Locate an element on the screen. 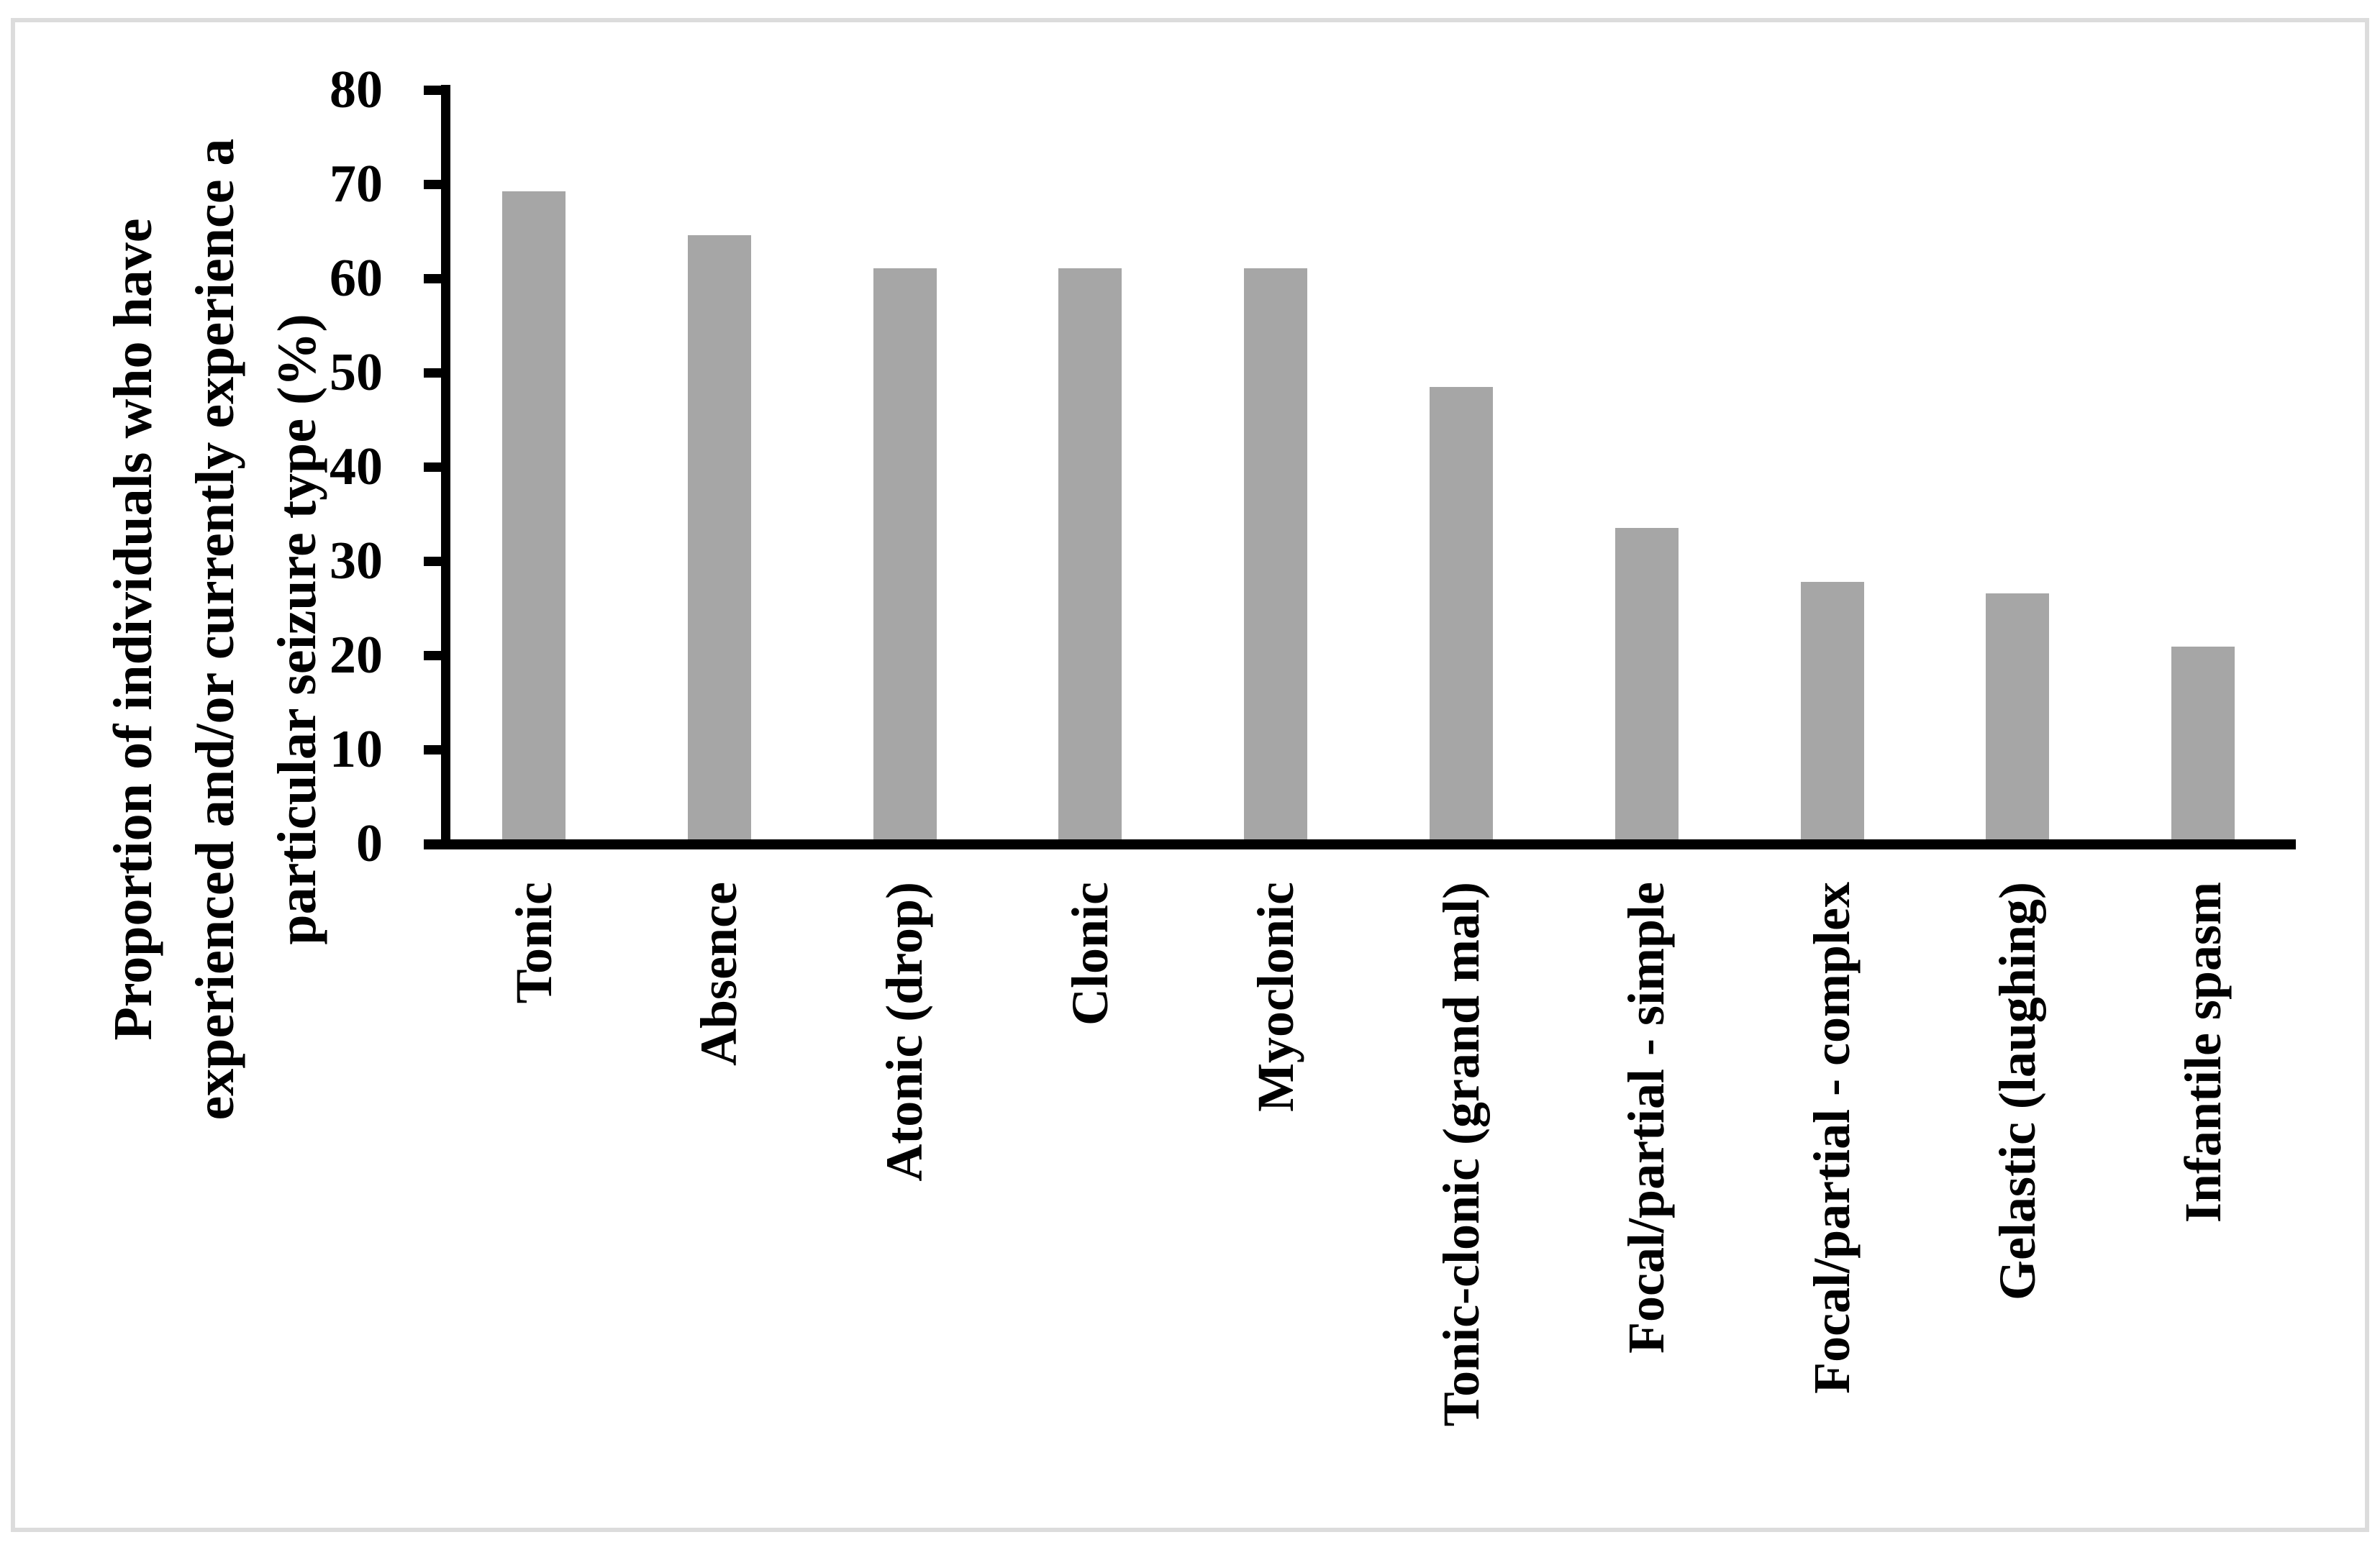 This screenshot has height=1550, width=2380. x-category-label-cell: Atonic (drop) is located at coordinates (905, 1180).